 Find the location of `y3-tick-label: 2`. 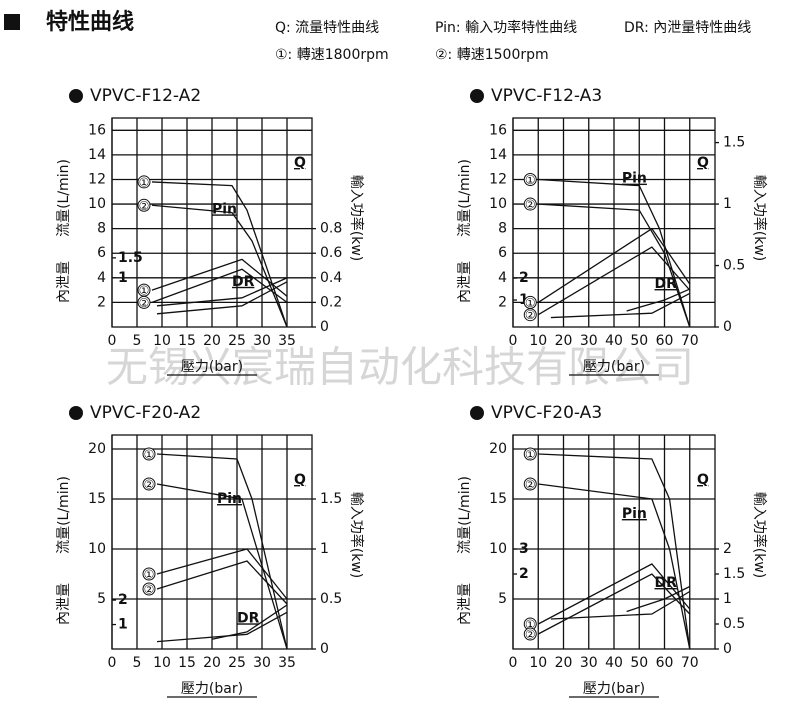

y3-tick-label: 2 is located at coordinates (524, 278).